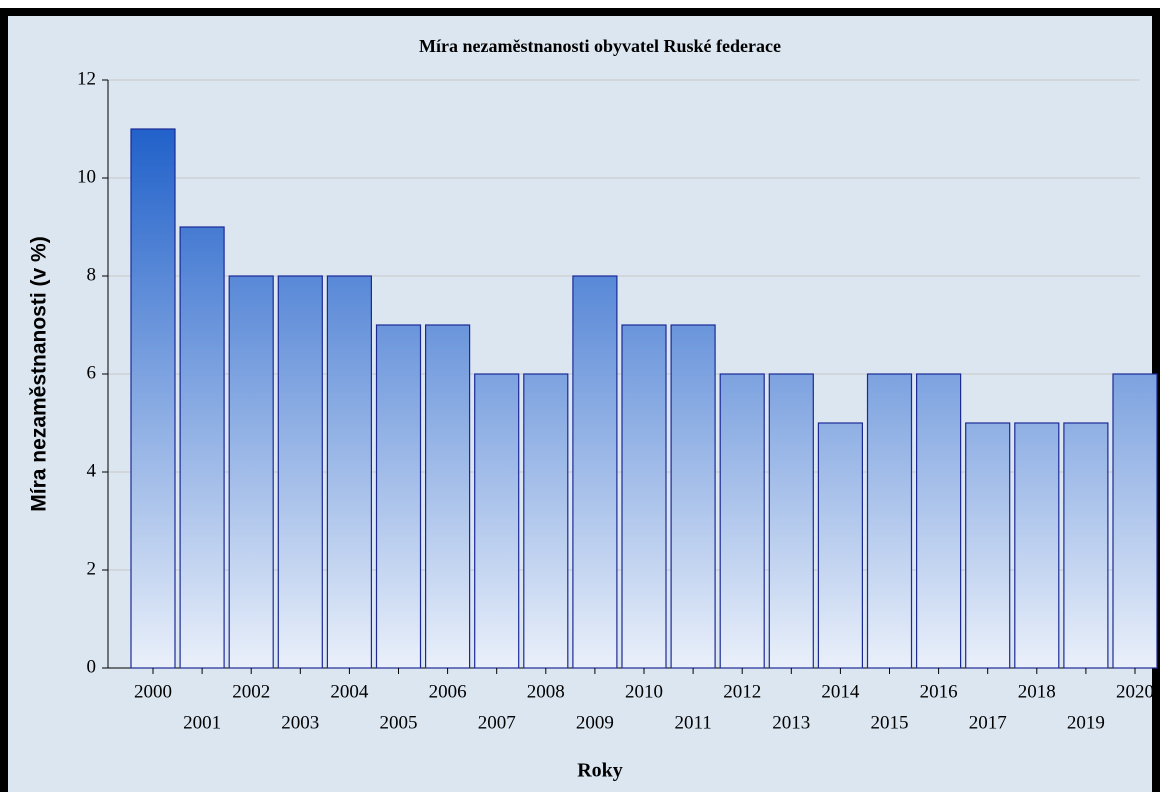 The width and height of the screenshot is (1160, 792). Describe the element at coordinates (92, 666) in the screenshot. I see `y-tick-label: 0` at that location.